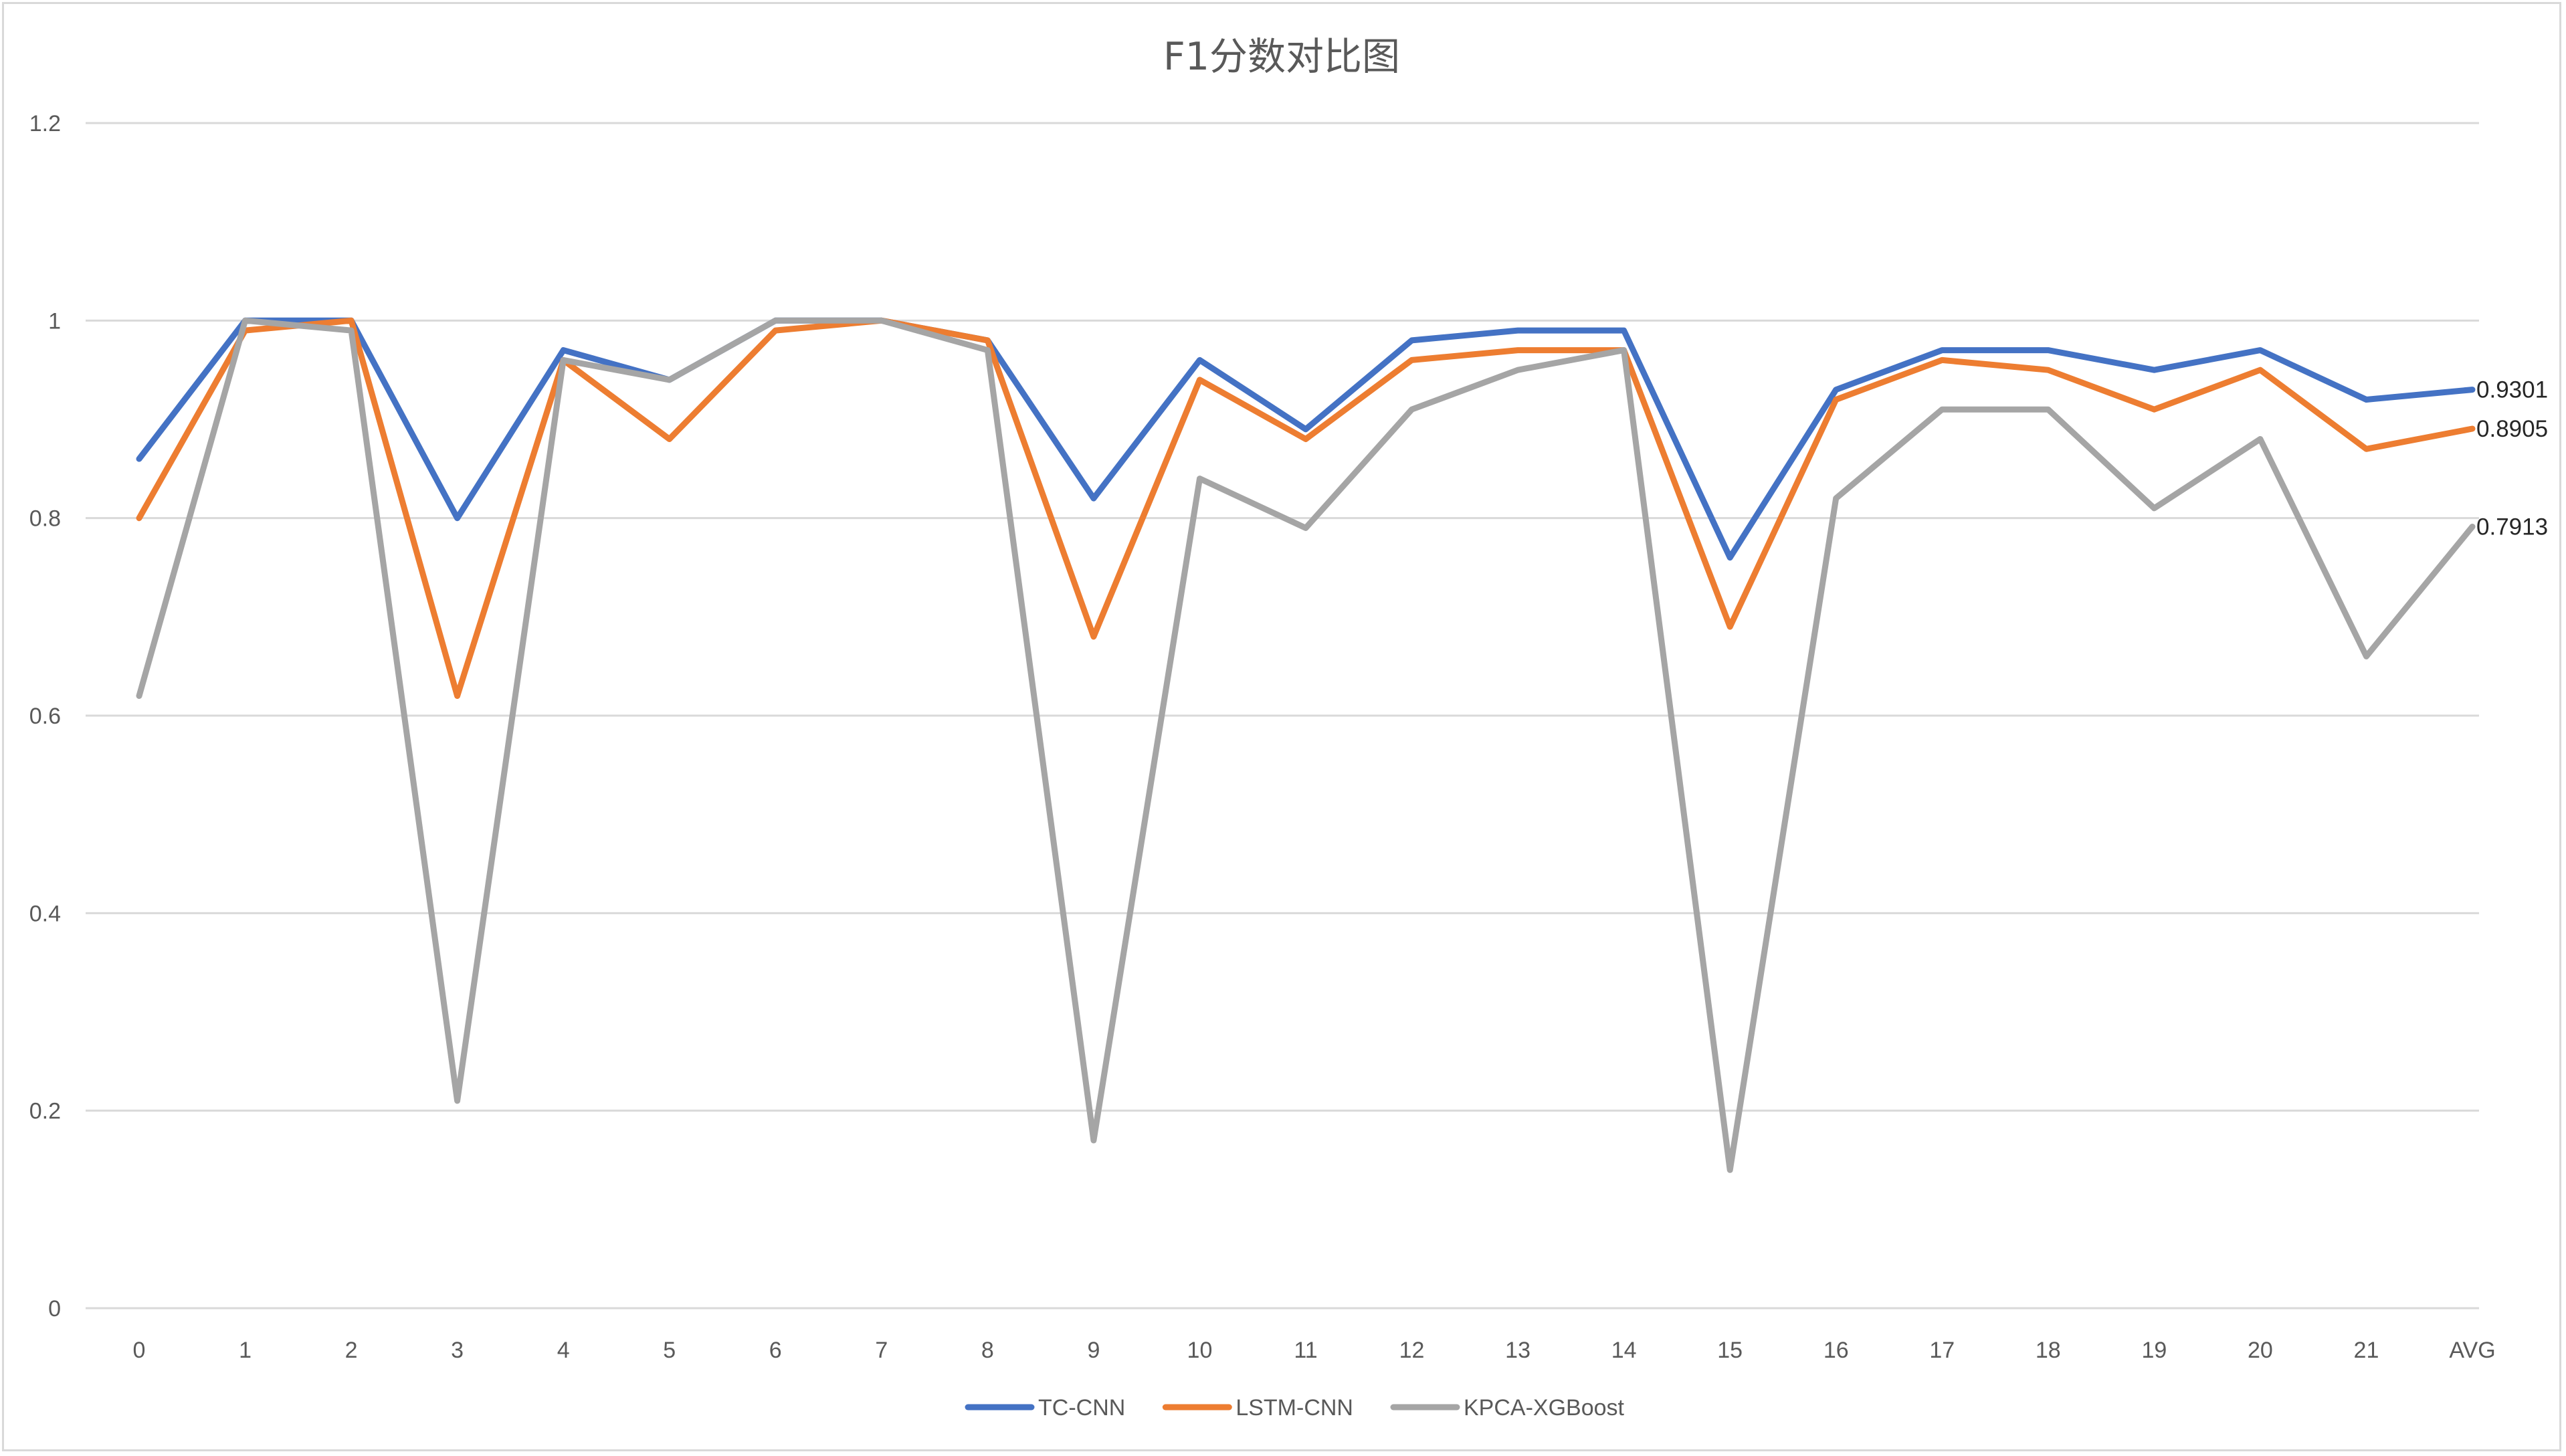  I want to click on x-tick-label: 16, so click(1836, 1350).